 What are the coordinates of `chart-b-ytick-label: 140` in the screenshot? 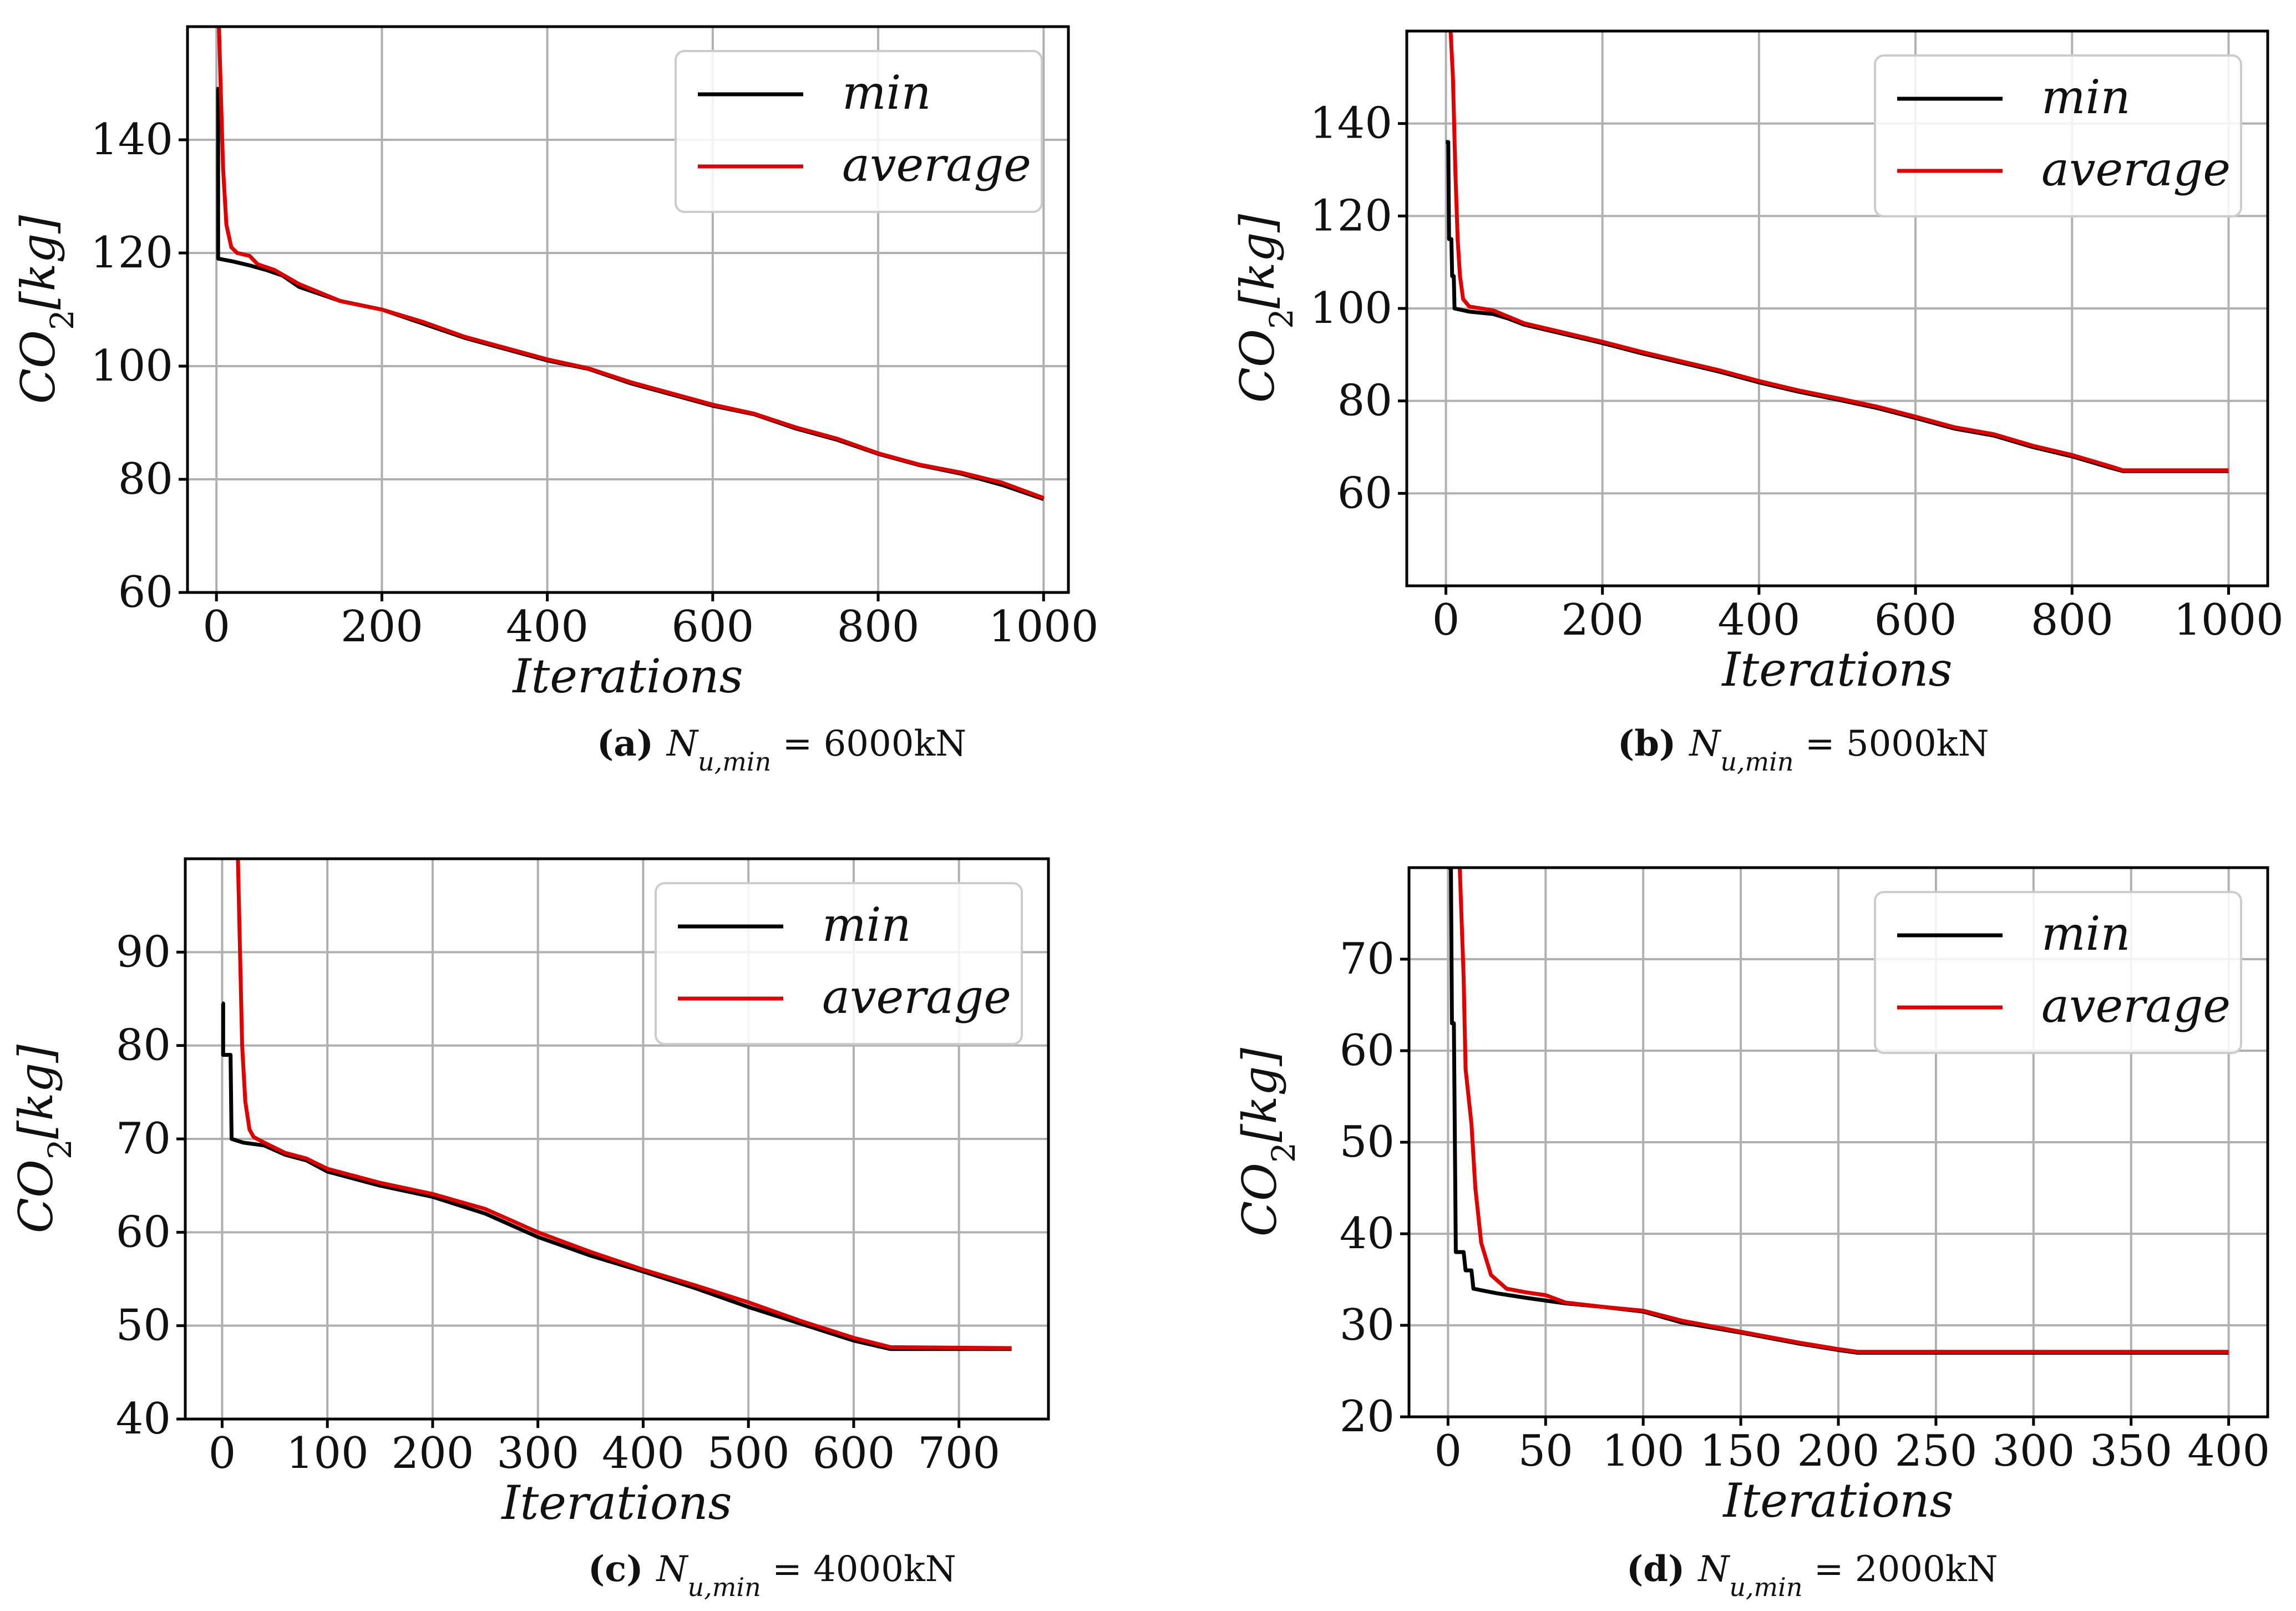 It's located at (1351, 124).